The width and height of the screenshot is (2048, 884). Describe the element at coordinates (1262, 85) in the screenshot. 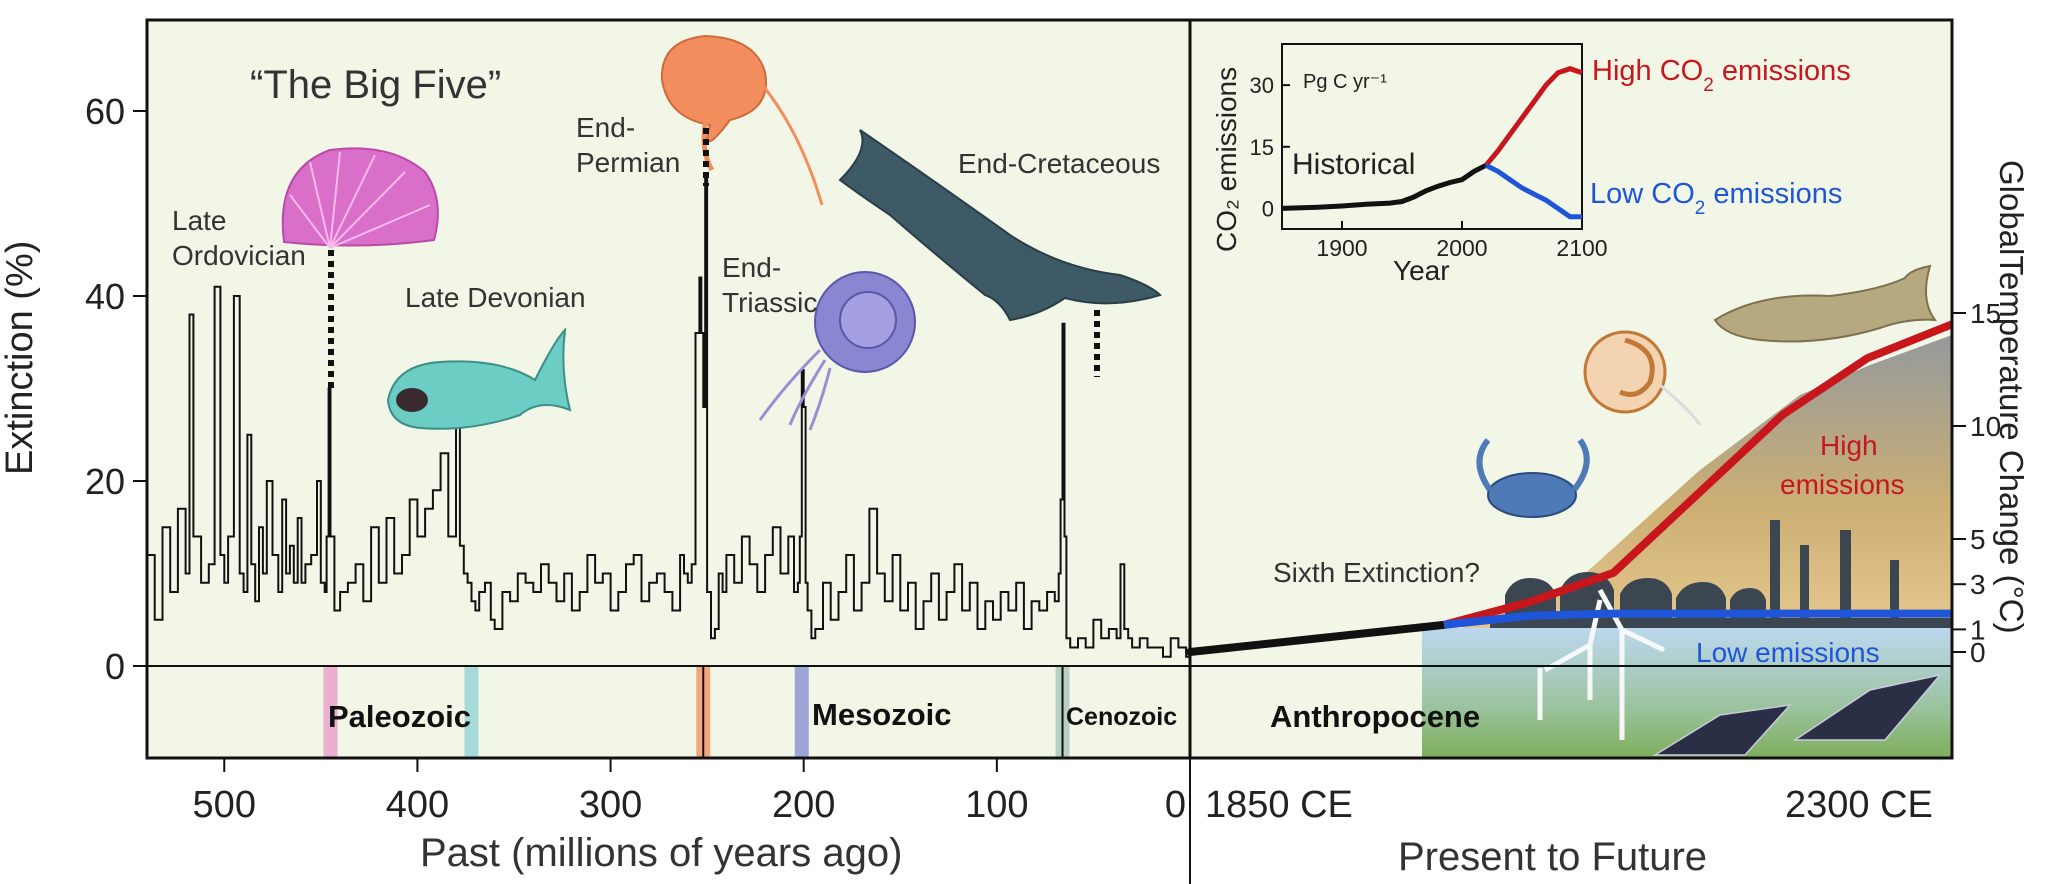

I see `inset-y-tick-label-30: 30` at that location.